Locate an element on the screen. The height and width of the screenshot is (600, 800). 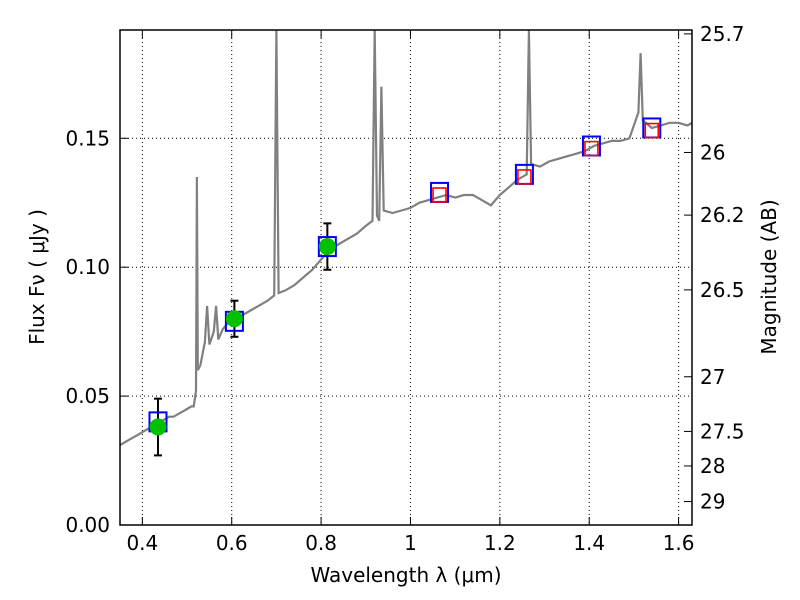
y-tick-label: 0.15 is located at coordinates (87, 138).